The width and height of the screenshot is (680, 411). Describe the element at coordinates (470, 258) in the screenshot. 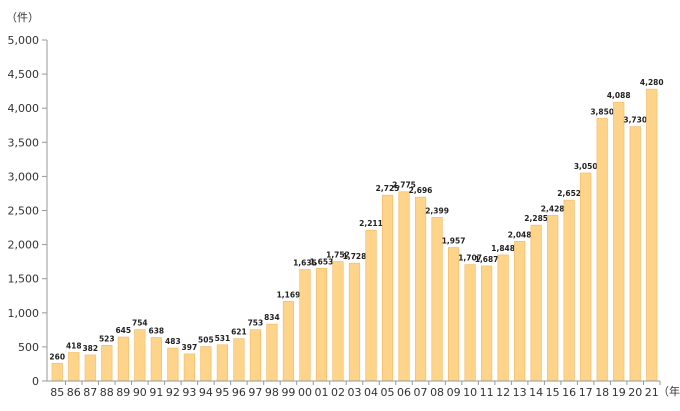

I see `bar-value-label: 1,707` at that location.